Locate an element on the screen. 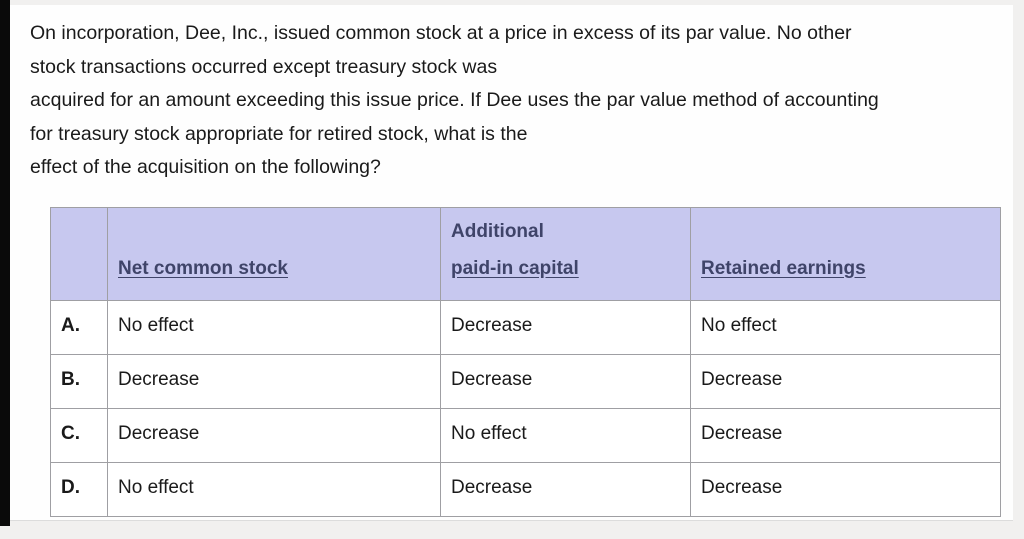 This screenshot has height=539, width=1024. header-net-common-stock-label: Net common stock is located at coordinates (203, 268).